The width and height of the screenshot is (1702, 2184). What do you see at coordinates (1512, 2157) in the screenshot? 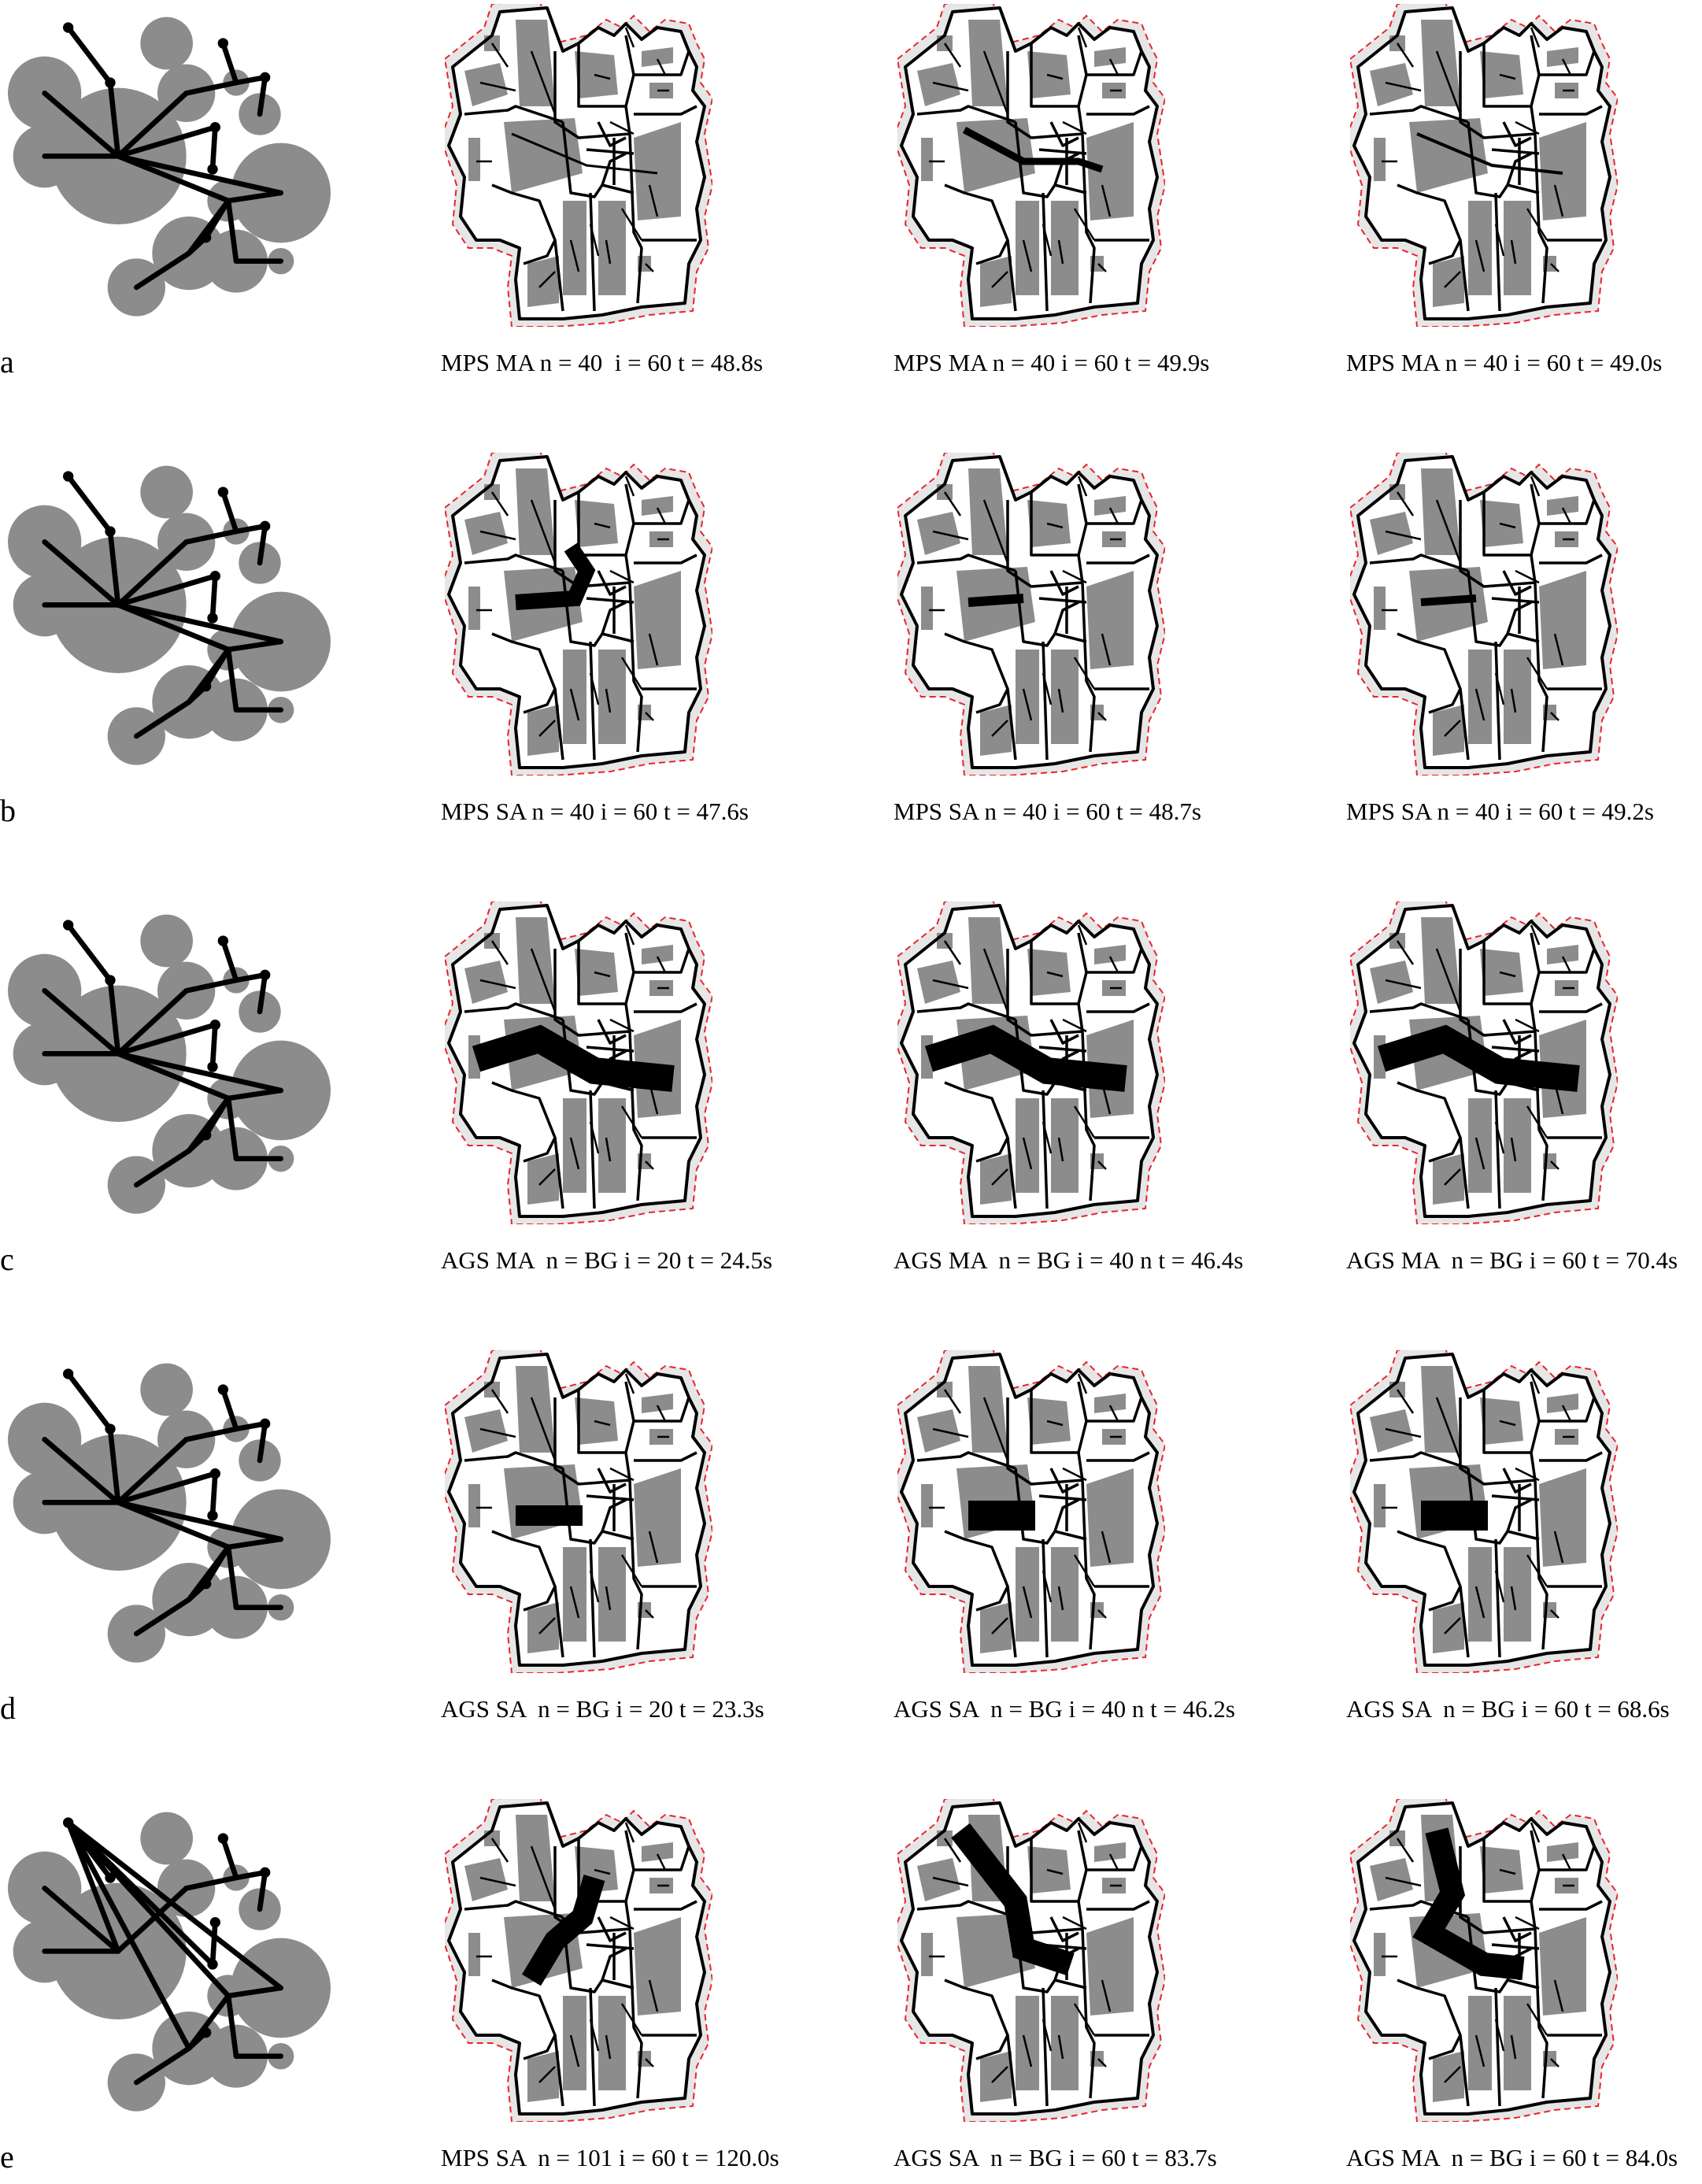
I see `panel-caption: AGS MA n = BG i = 60 t = 84.0s` at bounding box center [1512, 2157].